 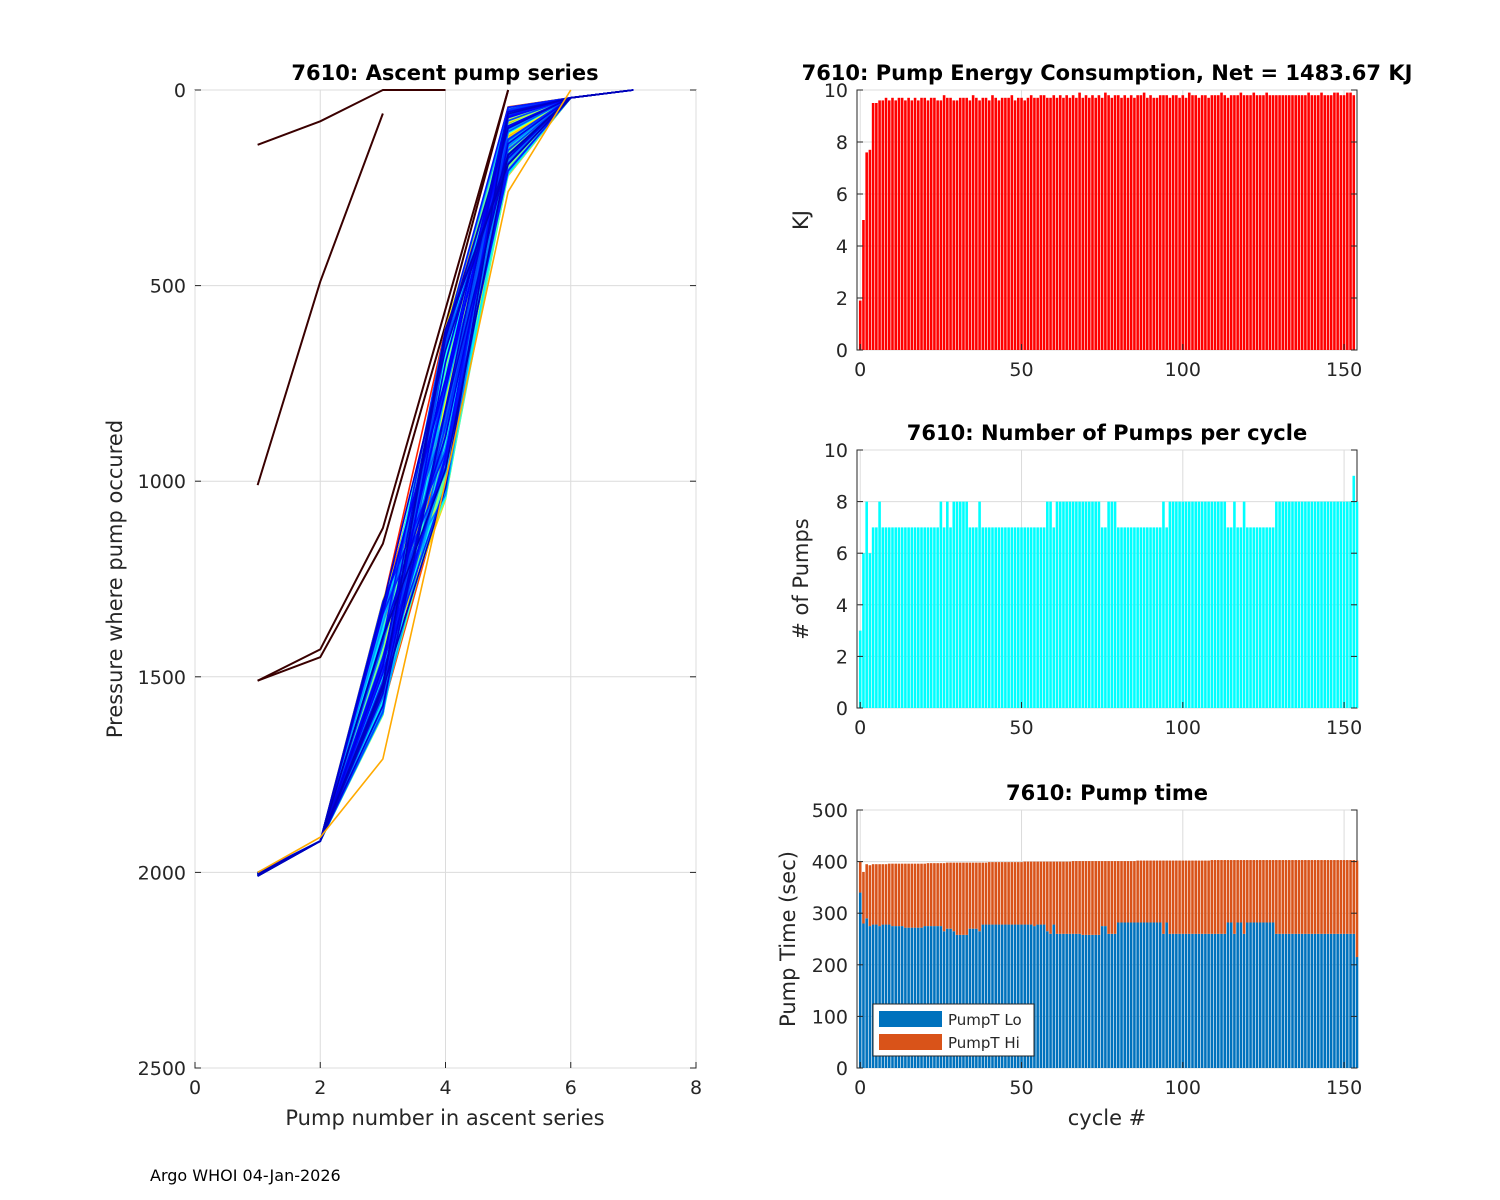 I want to click on npumps-title: 7610: Number of Pumps per cycle, so click(x=1107, y=433).